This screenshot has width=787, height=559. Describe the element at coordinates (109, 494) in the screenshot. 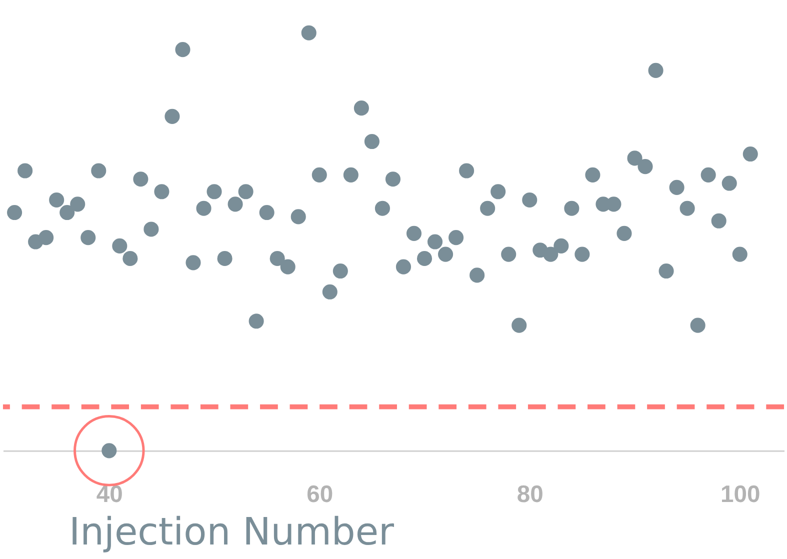

I see `x-tick-label: 40` at that location.